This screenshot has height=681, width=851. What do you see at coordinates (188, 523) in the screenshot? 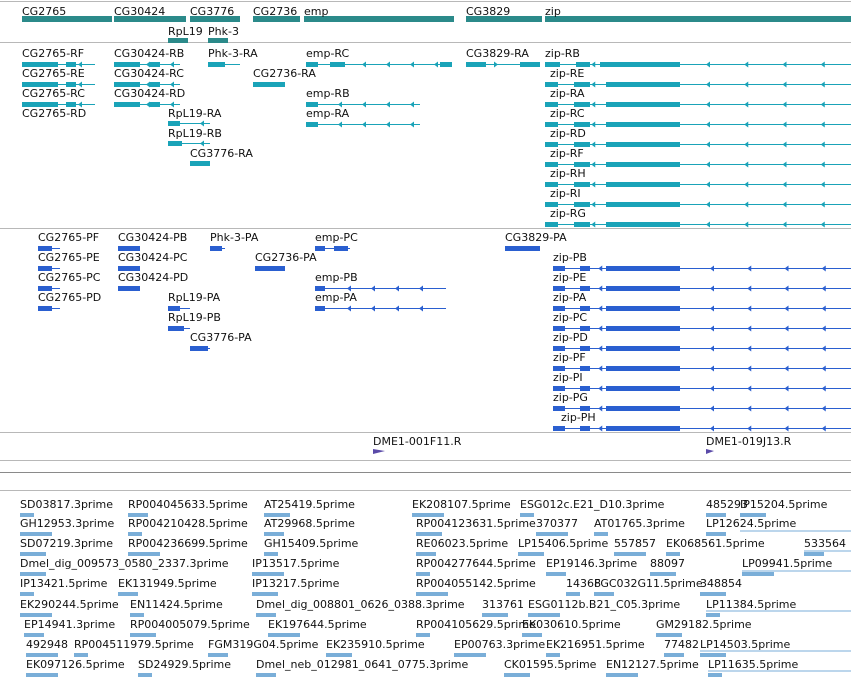
I see `est-label: RP004210428.5prime` at bounding box center [188, 523].